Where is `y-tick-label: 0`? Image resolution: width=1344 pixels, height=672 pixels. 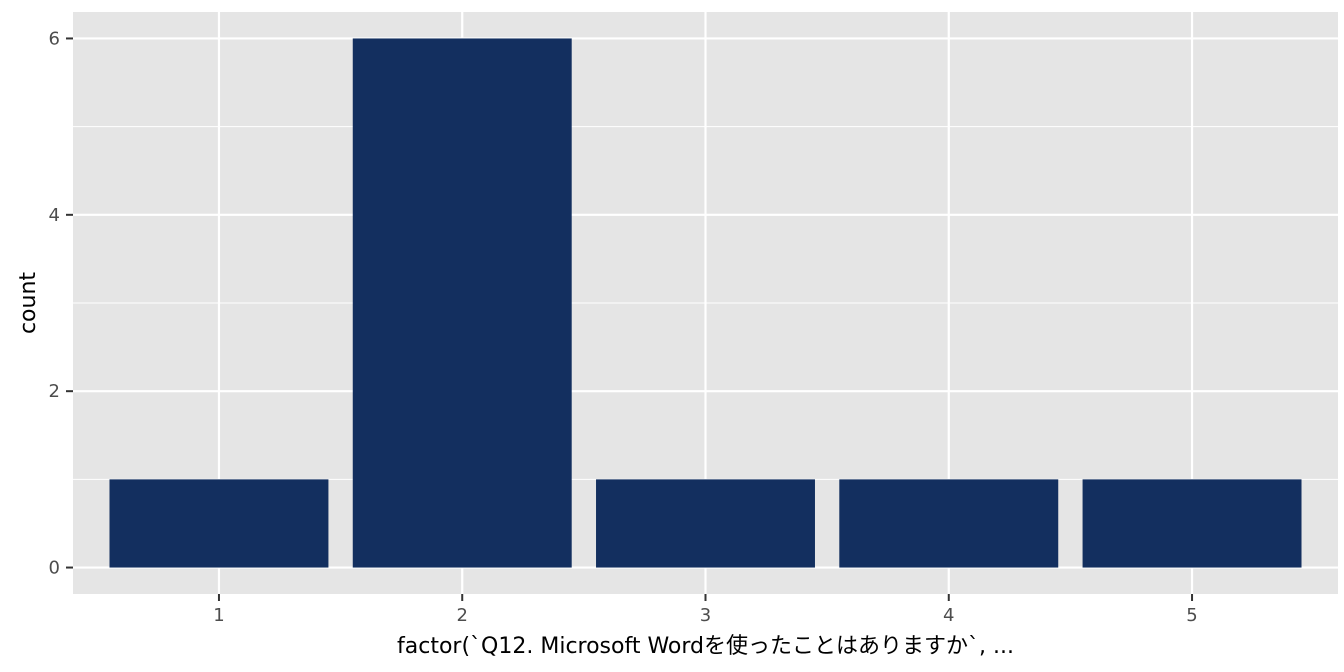 y-tick-label: 0 is located at coordinates (54, 568).